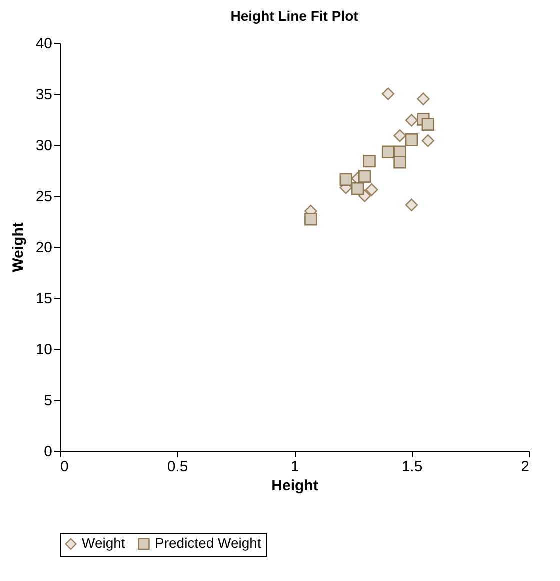  What do you see at coordinates (44, 95) in the screenshot?
I see `y-tick-label: 35` at bounding box center [44, 95].